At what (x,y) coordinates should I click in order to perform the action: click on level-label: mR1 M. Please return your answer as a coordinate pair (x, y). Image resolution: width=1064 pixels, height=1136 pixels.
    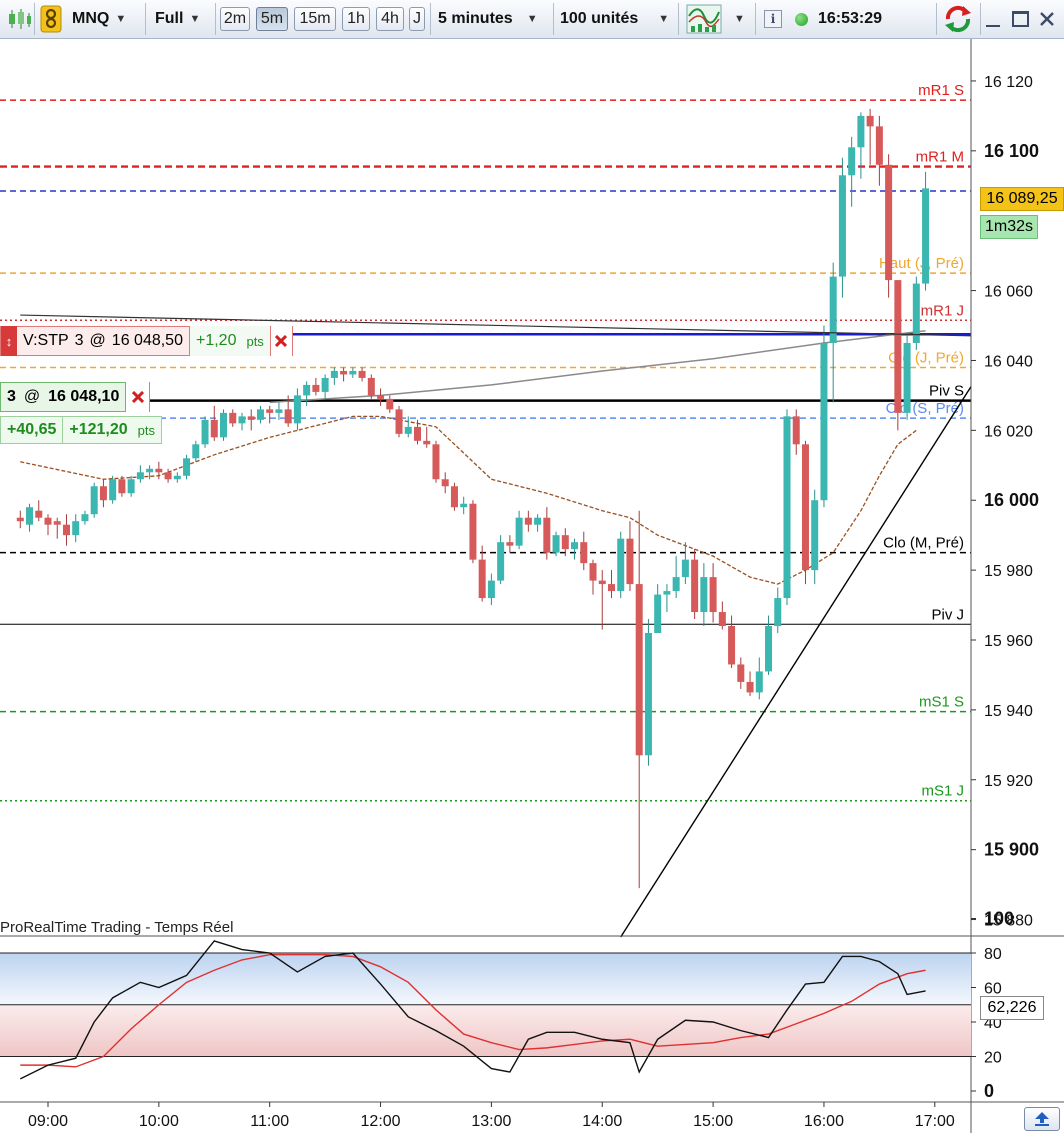
    Looking at the image, I should click on (940, 157).